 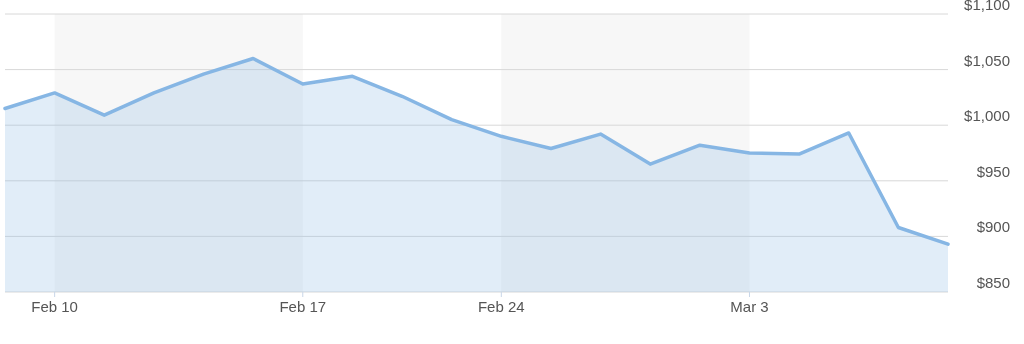 What do you see at coordinates (501, 306) in the screenshot?
I see `x-tick-label: Feb 24` at bounding box center [501, 306].